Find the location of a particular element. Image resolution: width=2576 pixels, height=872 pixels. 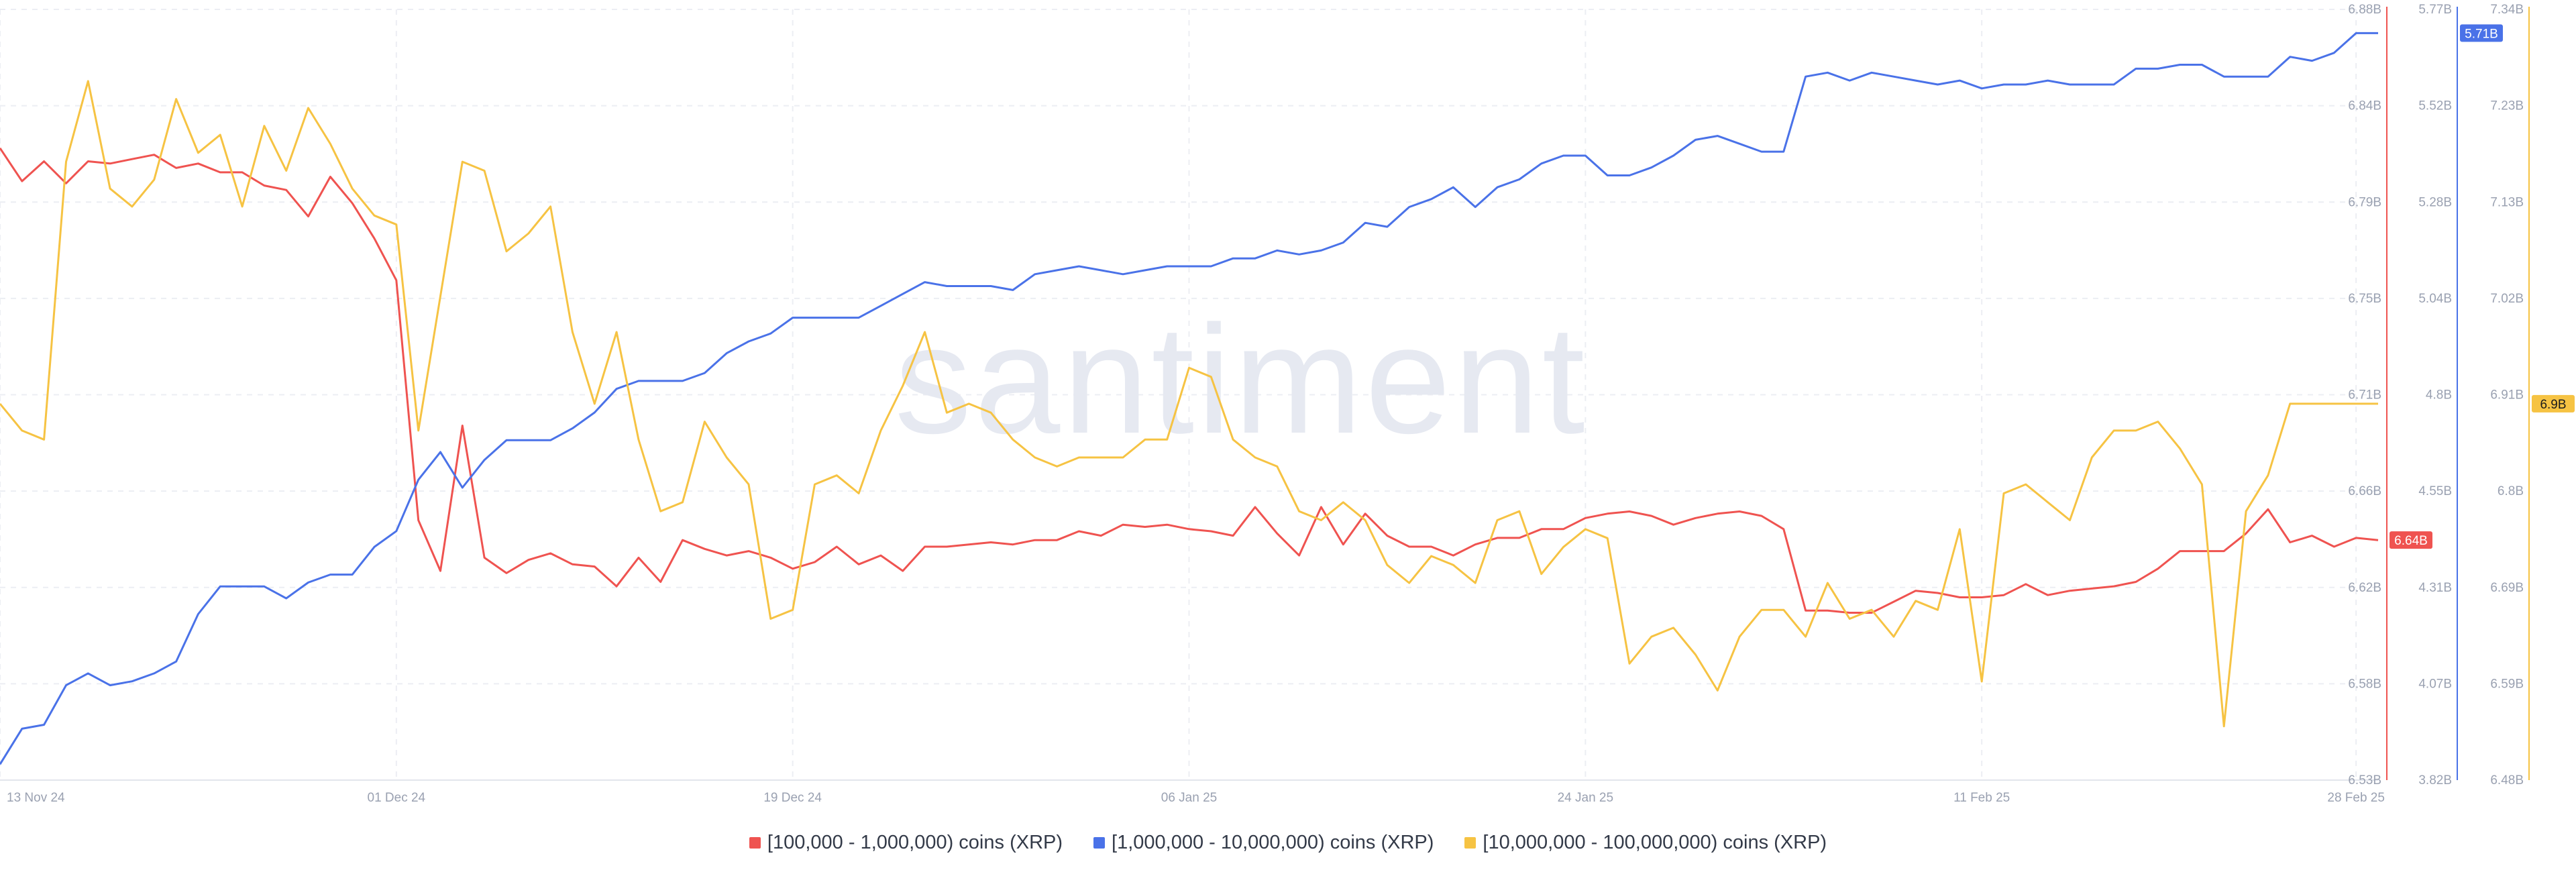

y-tick-label-red: 6.88B is located at coordinates (2364, 10).